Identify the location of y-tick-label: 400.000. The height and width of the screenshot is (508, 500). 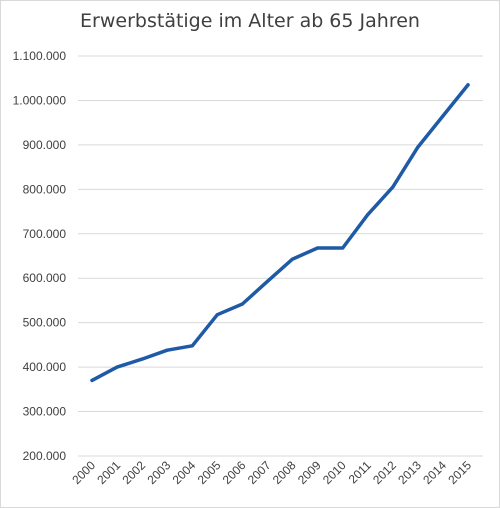
(45, 367).